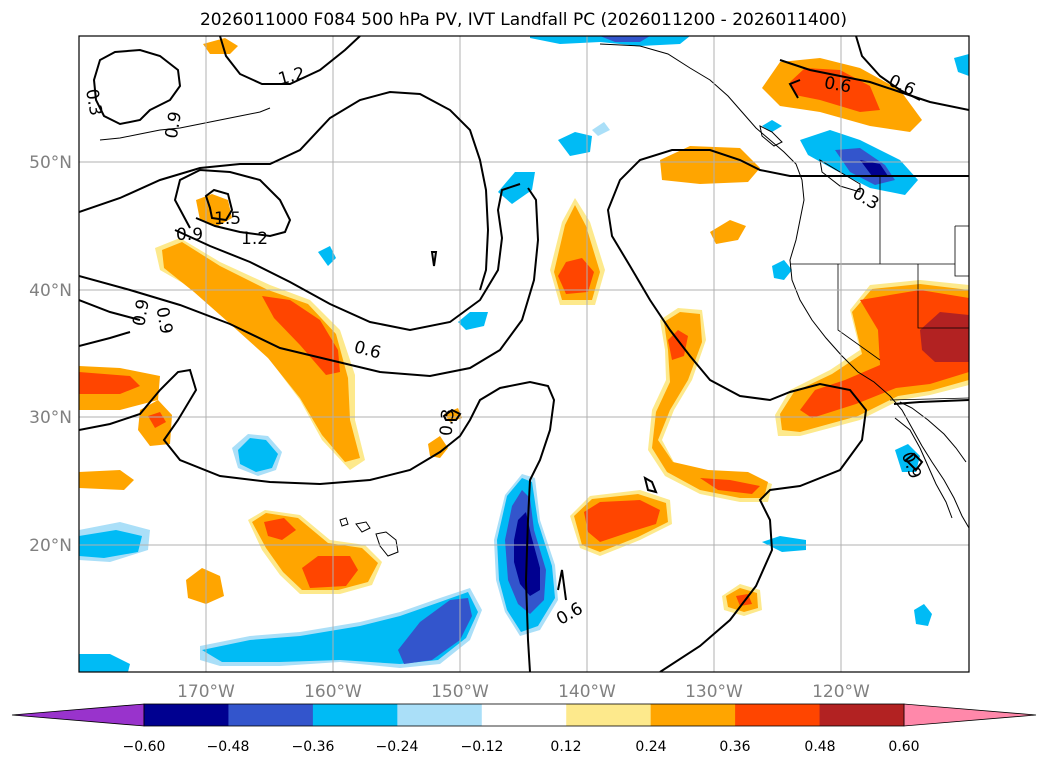 The width and height of the screenshot is (1047, 765). I want to click on lon-label: 170°W, so click(206, 692).